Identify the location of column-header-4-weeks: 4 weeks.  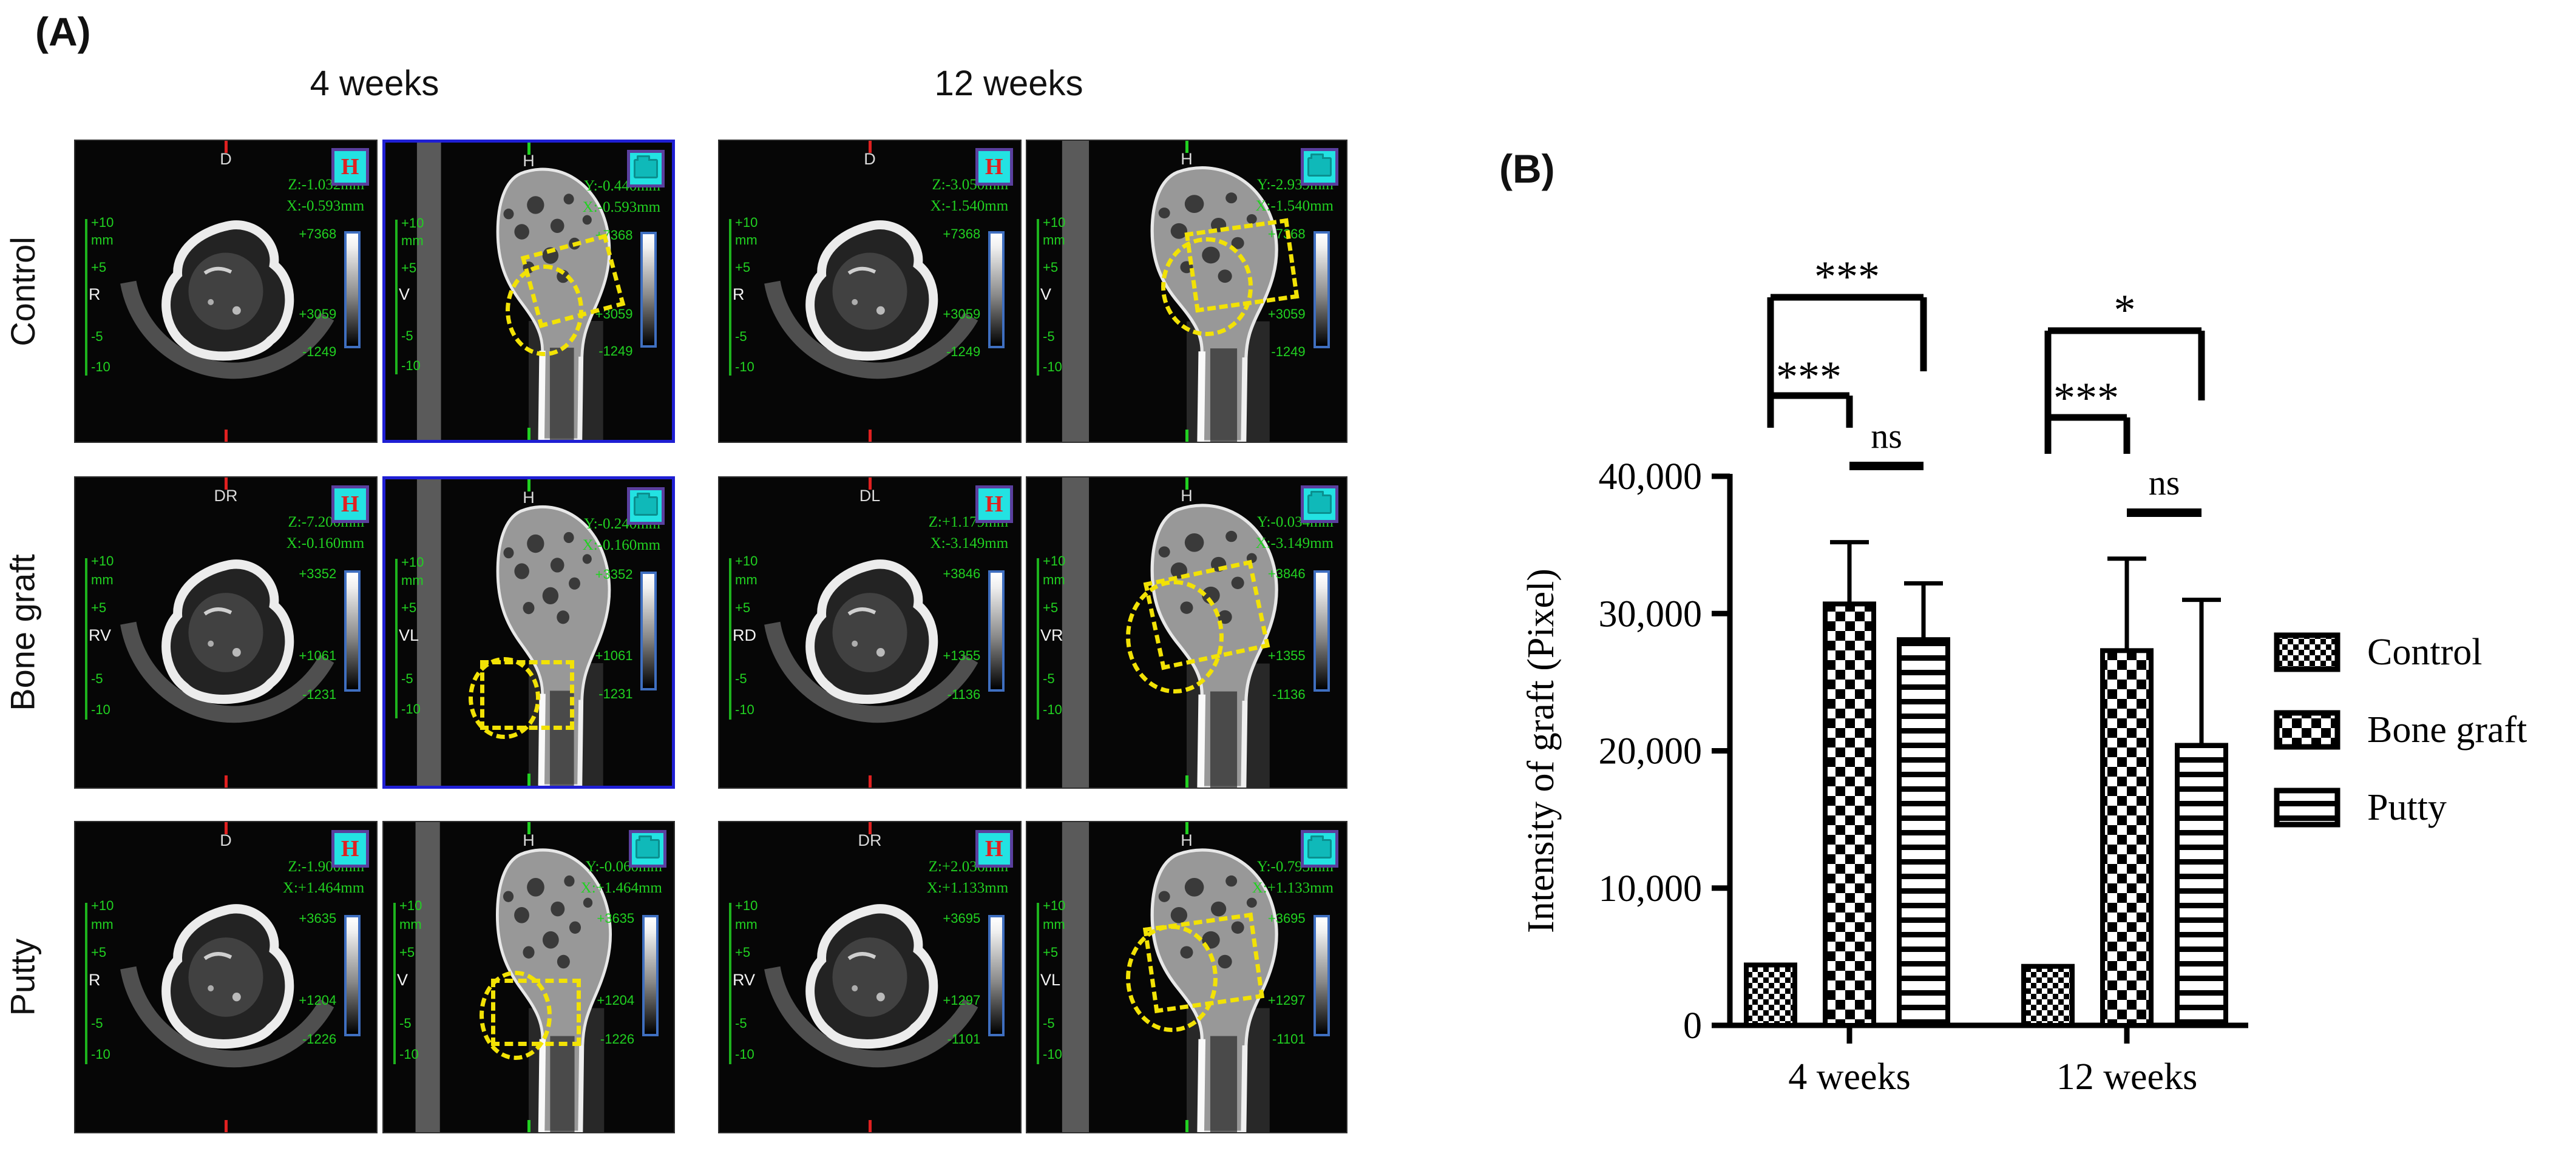
(375, 83).